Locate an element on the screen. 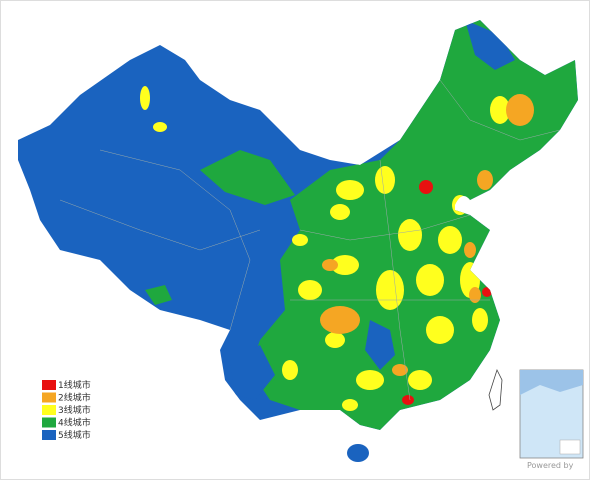  taiwan is located at coordinates (495, 389).